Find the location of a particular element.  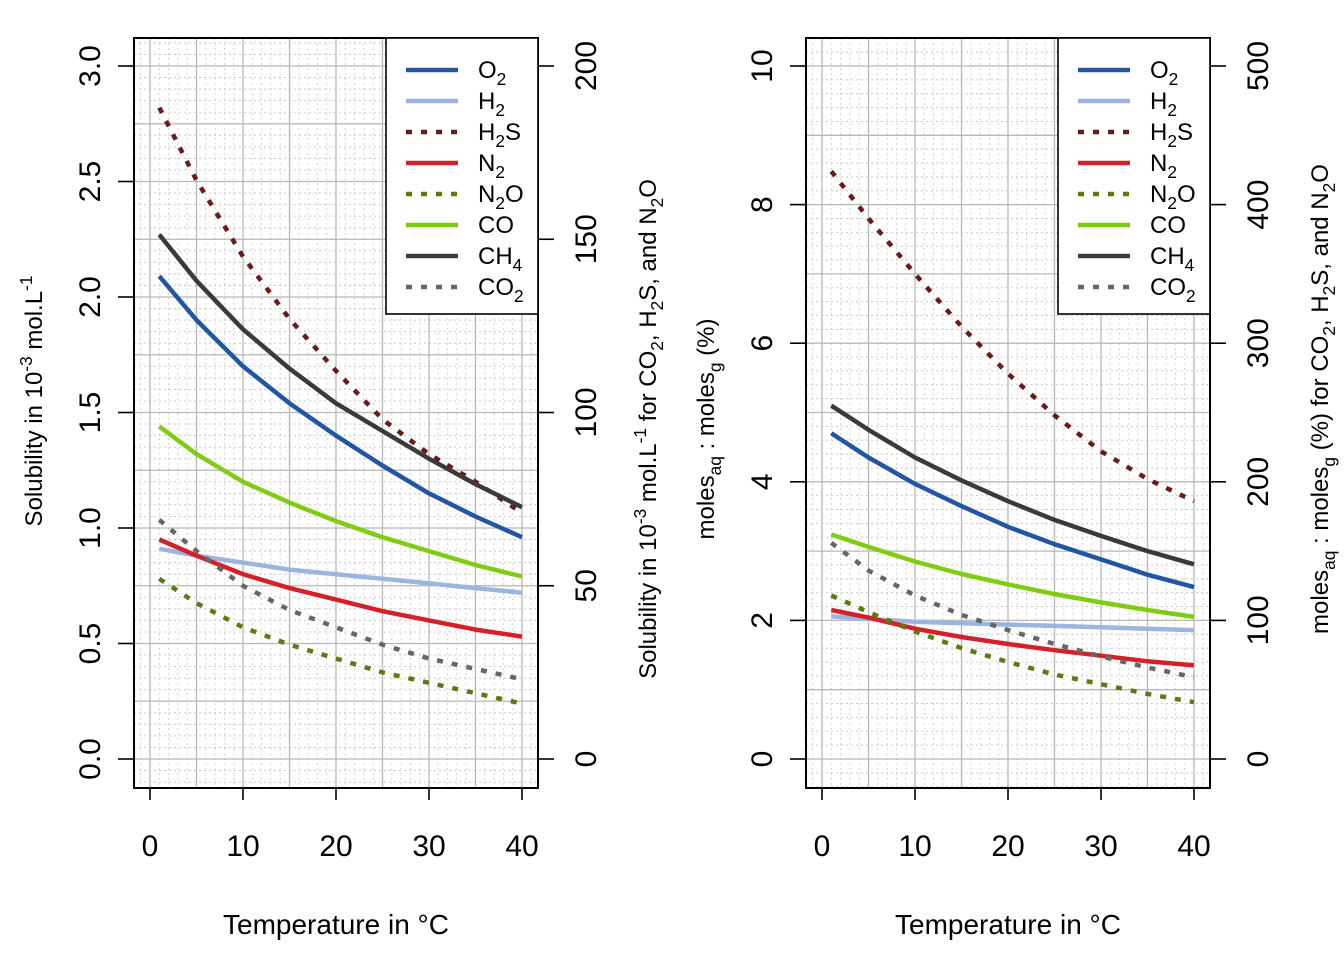

y-tick-label: 2.5 is located at coordinates (90, 182).